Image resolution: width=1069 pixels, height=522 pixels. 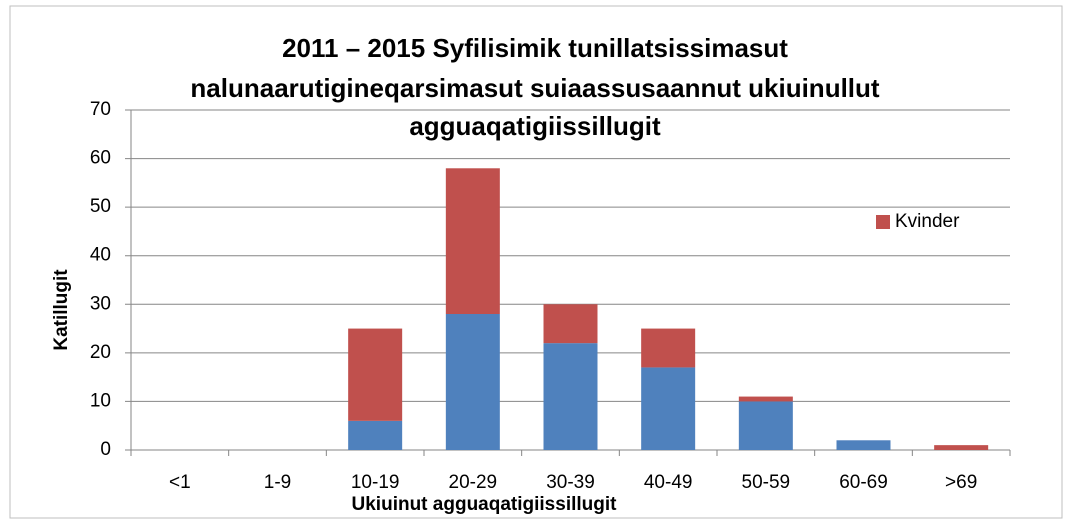 What do you see at coordinates (100, 303) in the screenshot?
I see `y-tick-label: 30` at bounding box center [100, 303].